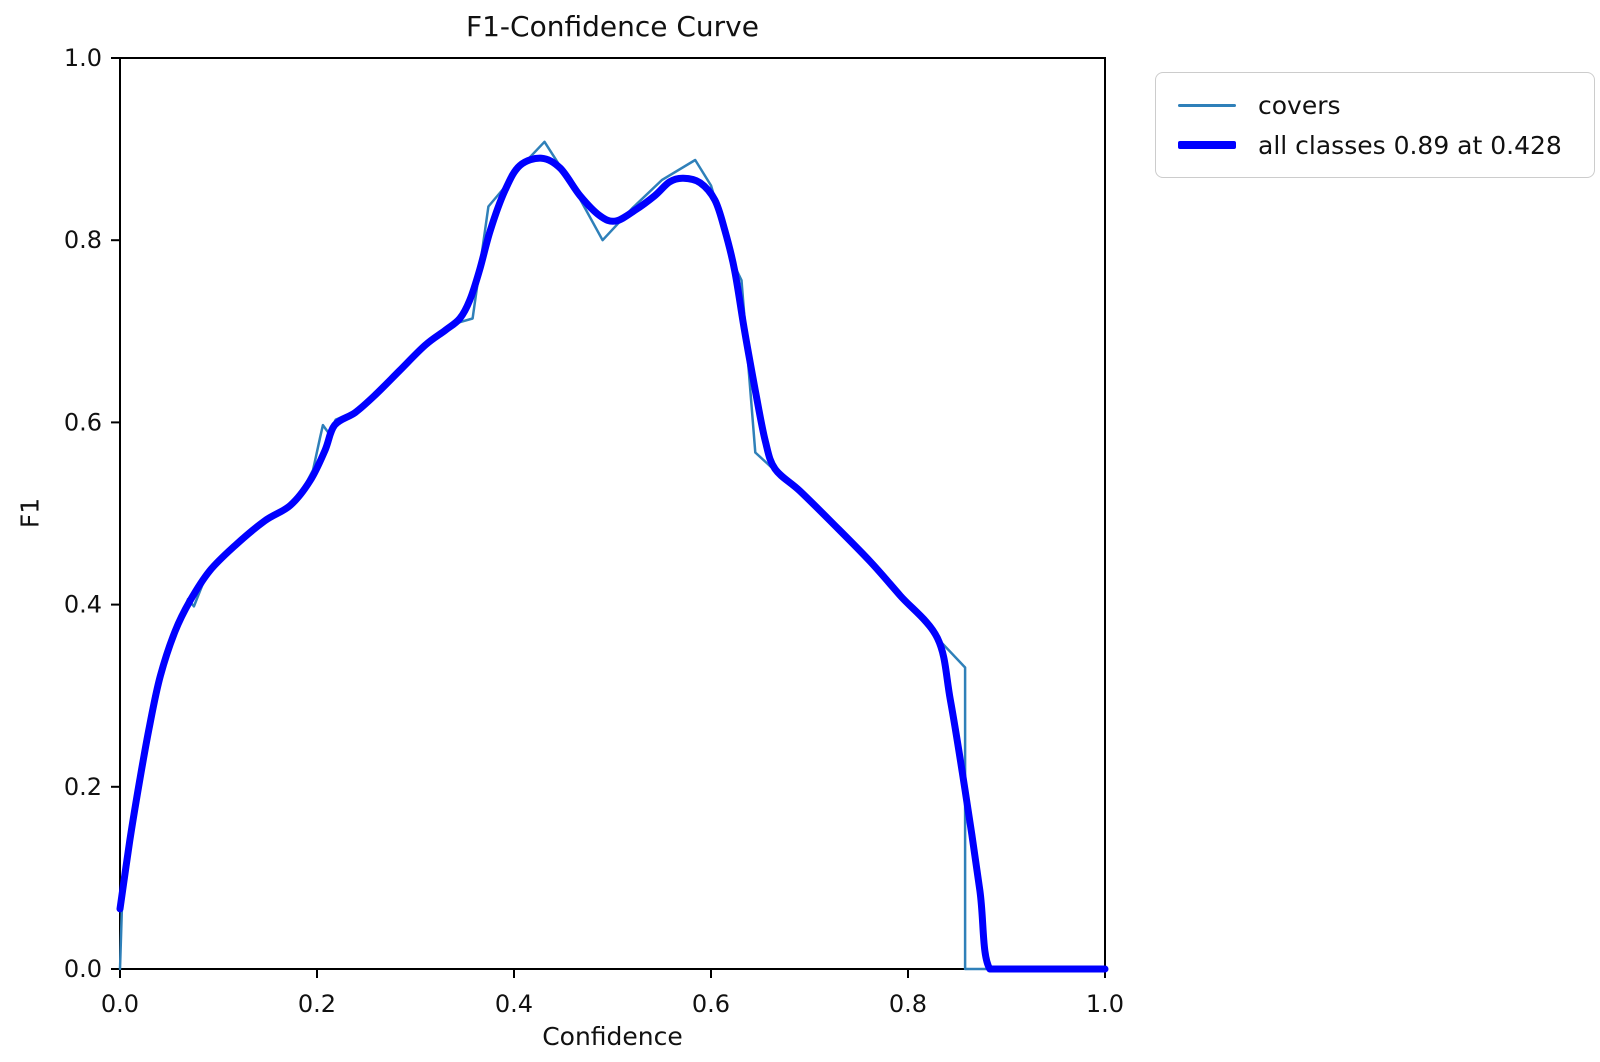 Image resolution: width=1600 pixels, height=1062 pixels. I want to click on legend-item-all-classes: all classes 0.89 at 0.428, so click(1375, 145).